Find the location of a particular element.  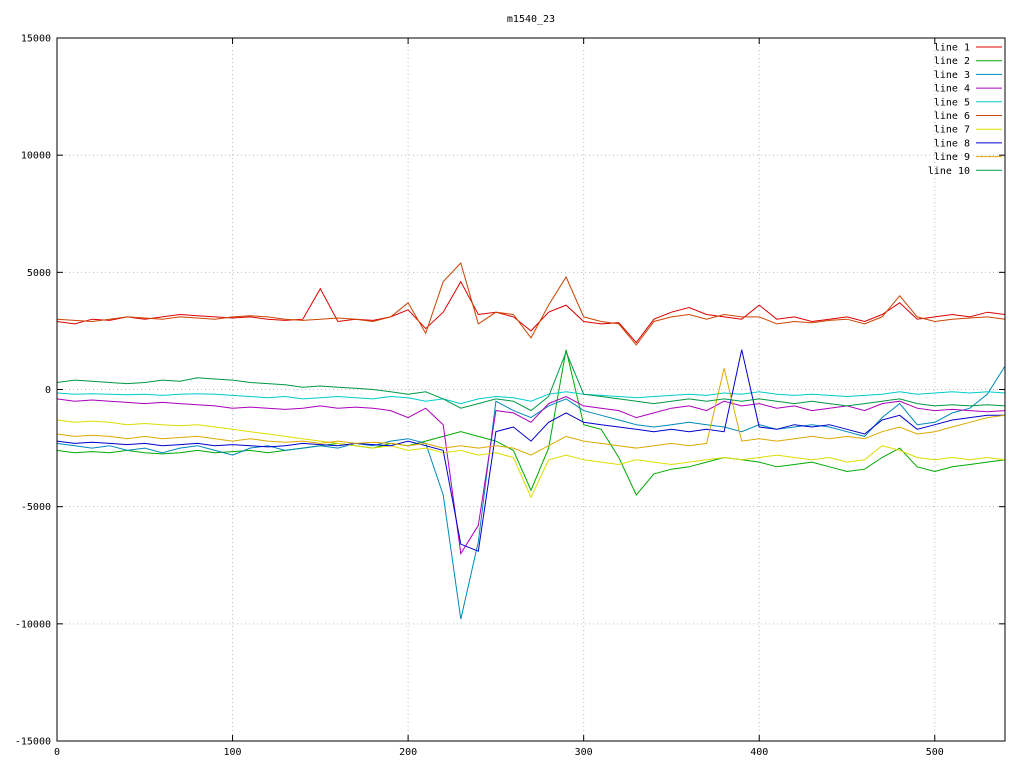

x-tick-label: 300 is located at coordinates (584, 752).